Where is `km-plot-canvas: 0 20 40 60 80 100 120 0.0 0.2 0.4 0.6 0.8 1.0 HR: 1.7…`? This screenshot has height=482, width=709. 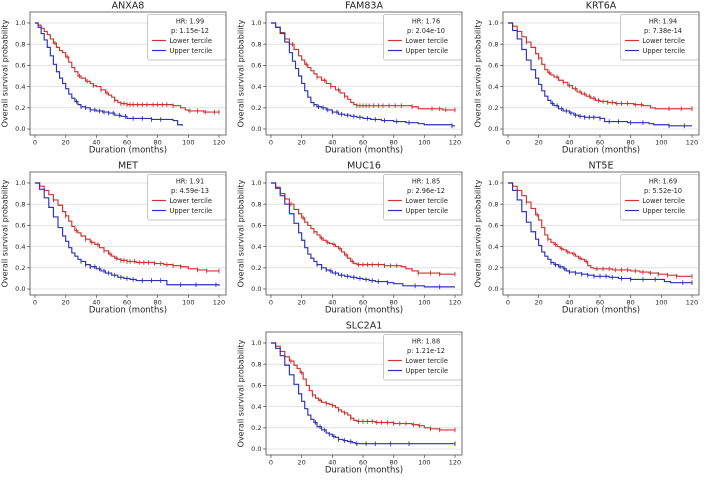
km-plot-canvas: 0 20 40 60 80 100 120 0.0 0.2 0.4 0.6 0.8 1.0 HR: 1.7… is located at coordinates (350, 78).